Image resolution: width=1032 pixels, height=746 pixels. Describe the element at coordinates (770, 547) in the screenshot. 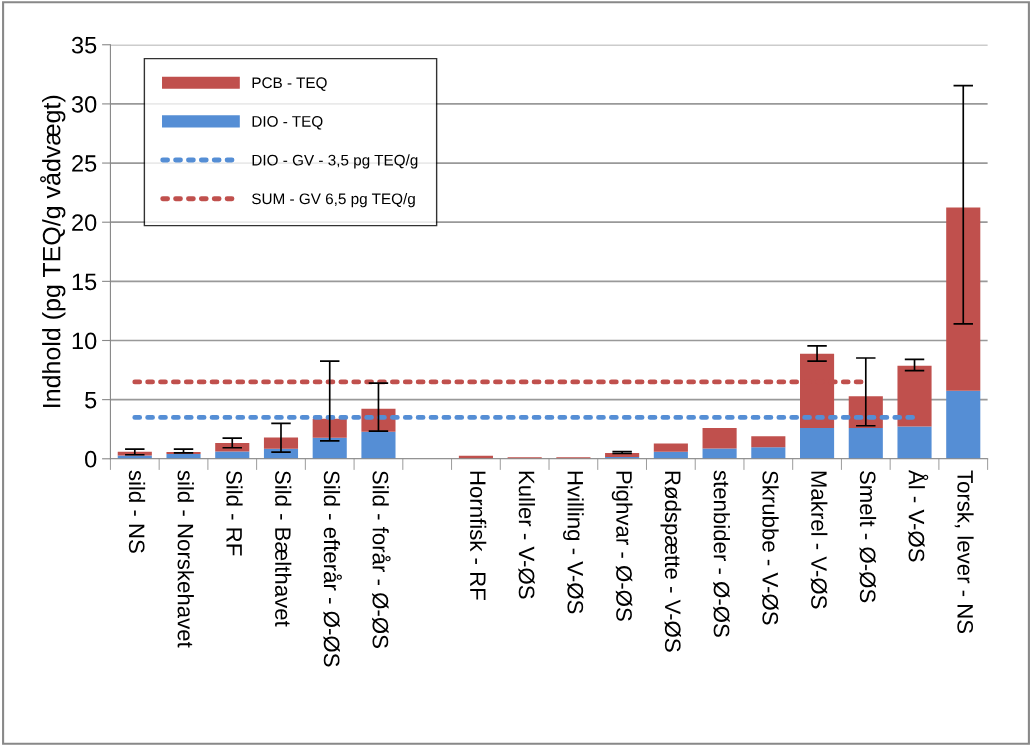

I see `x-tick-label: Skrubbe - V-ØS` at that location.